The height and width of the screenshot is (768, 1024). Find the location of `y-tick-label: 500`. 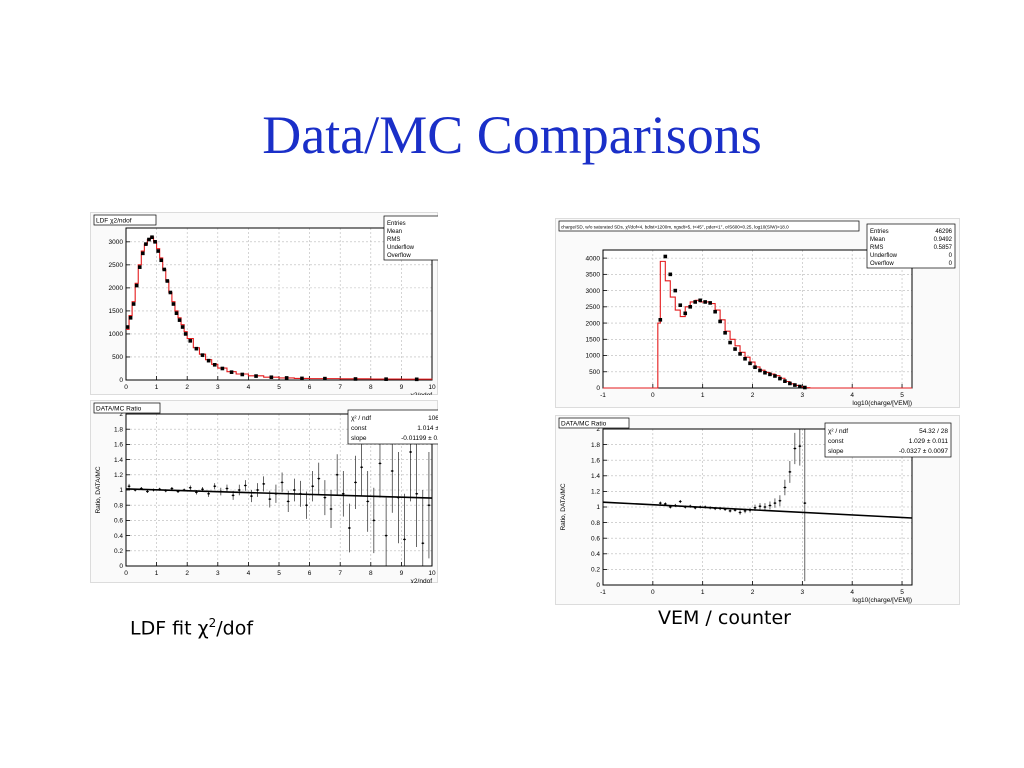

y-tick-label: 500 is located at coordinates (594, 372).